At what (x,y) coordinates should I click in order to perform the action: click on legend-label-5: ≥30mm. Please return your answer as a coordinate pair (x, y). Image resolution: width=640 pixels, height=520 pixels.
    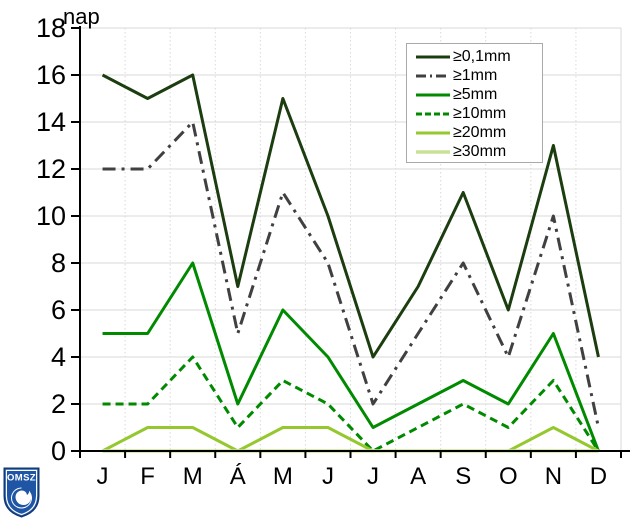
    Looking at the image, I should click on (480, 151).